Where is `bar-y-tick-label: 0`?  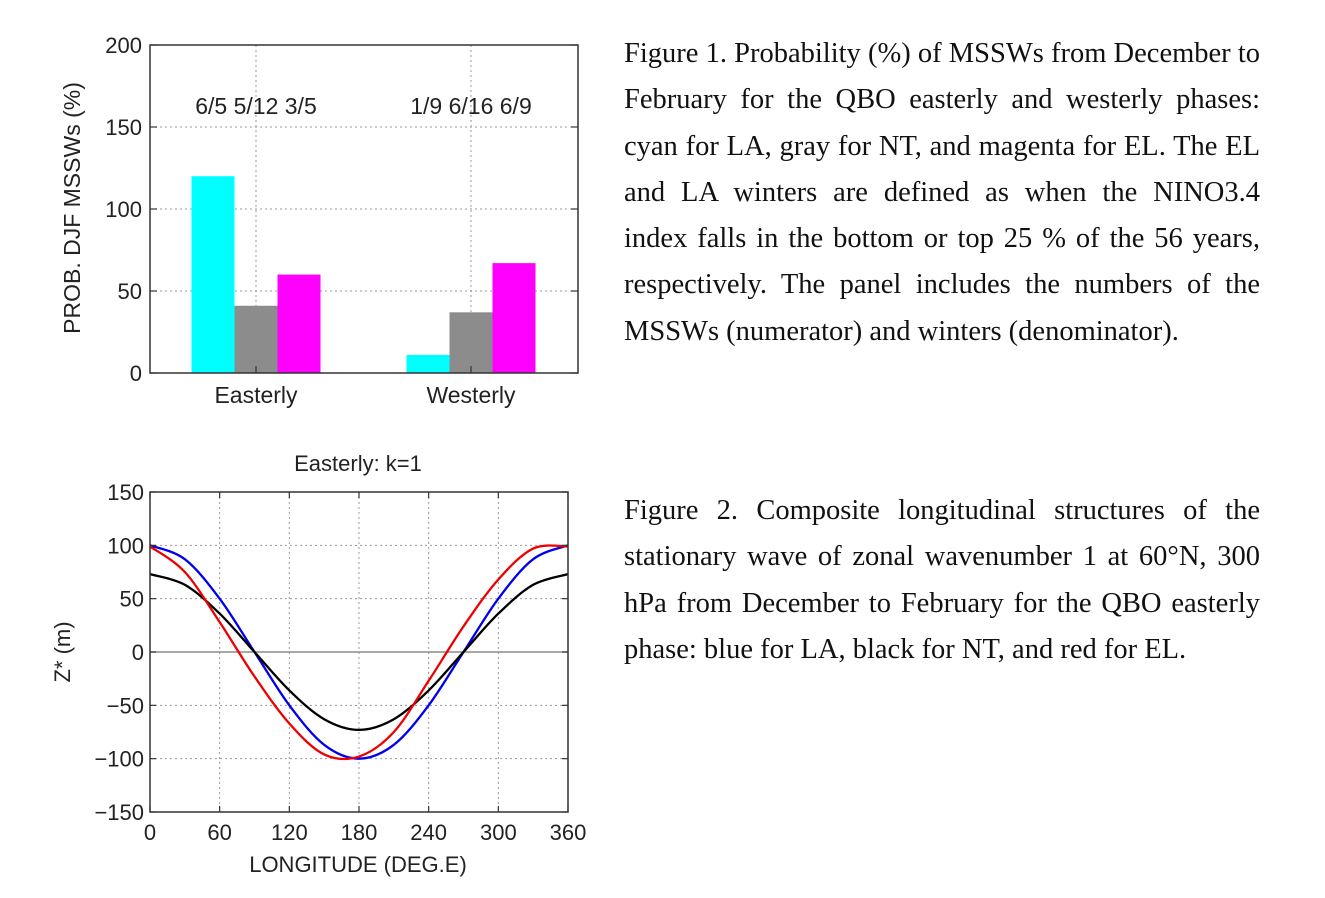 bar-y-tick-label: 0 is located at coordinates (136, 373).